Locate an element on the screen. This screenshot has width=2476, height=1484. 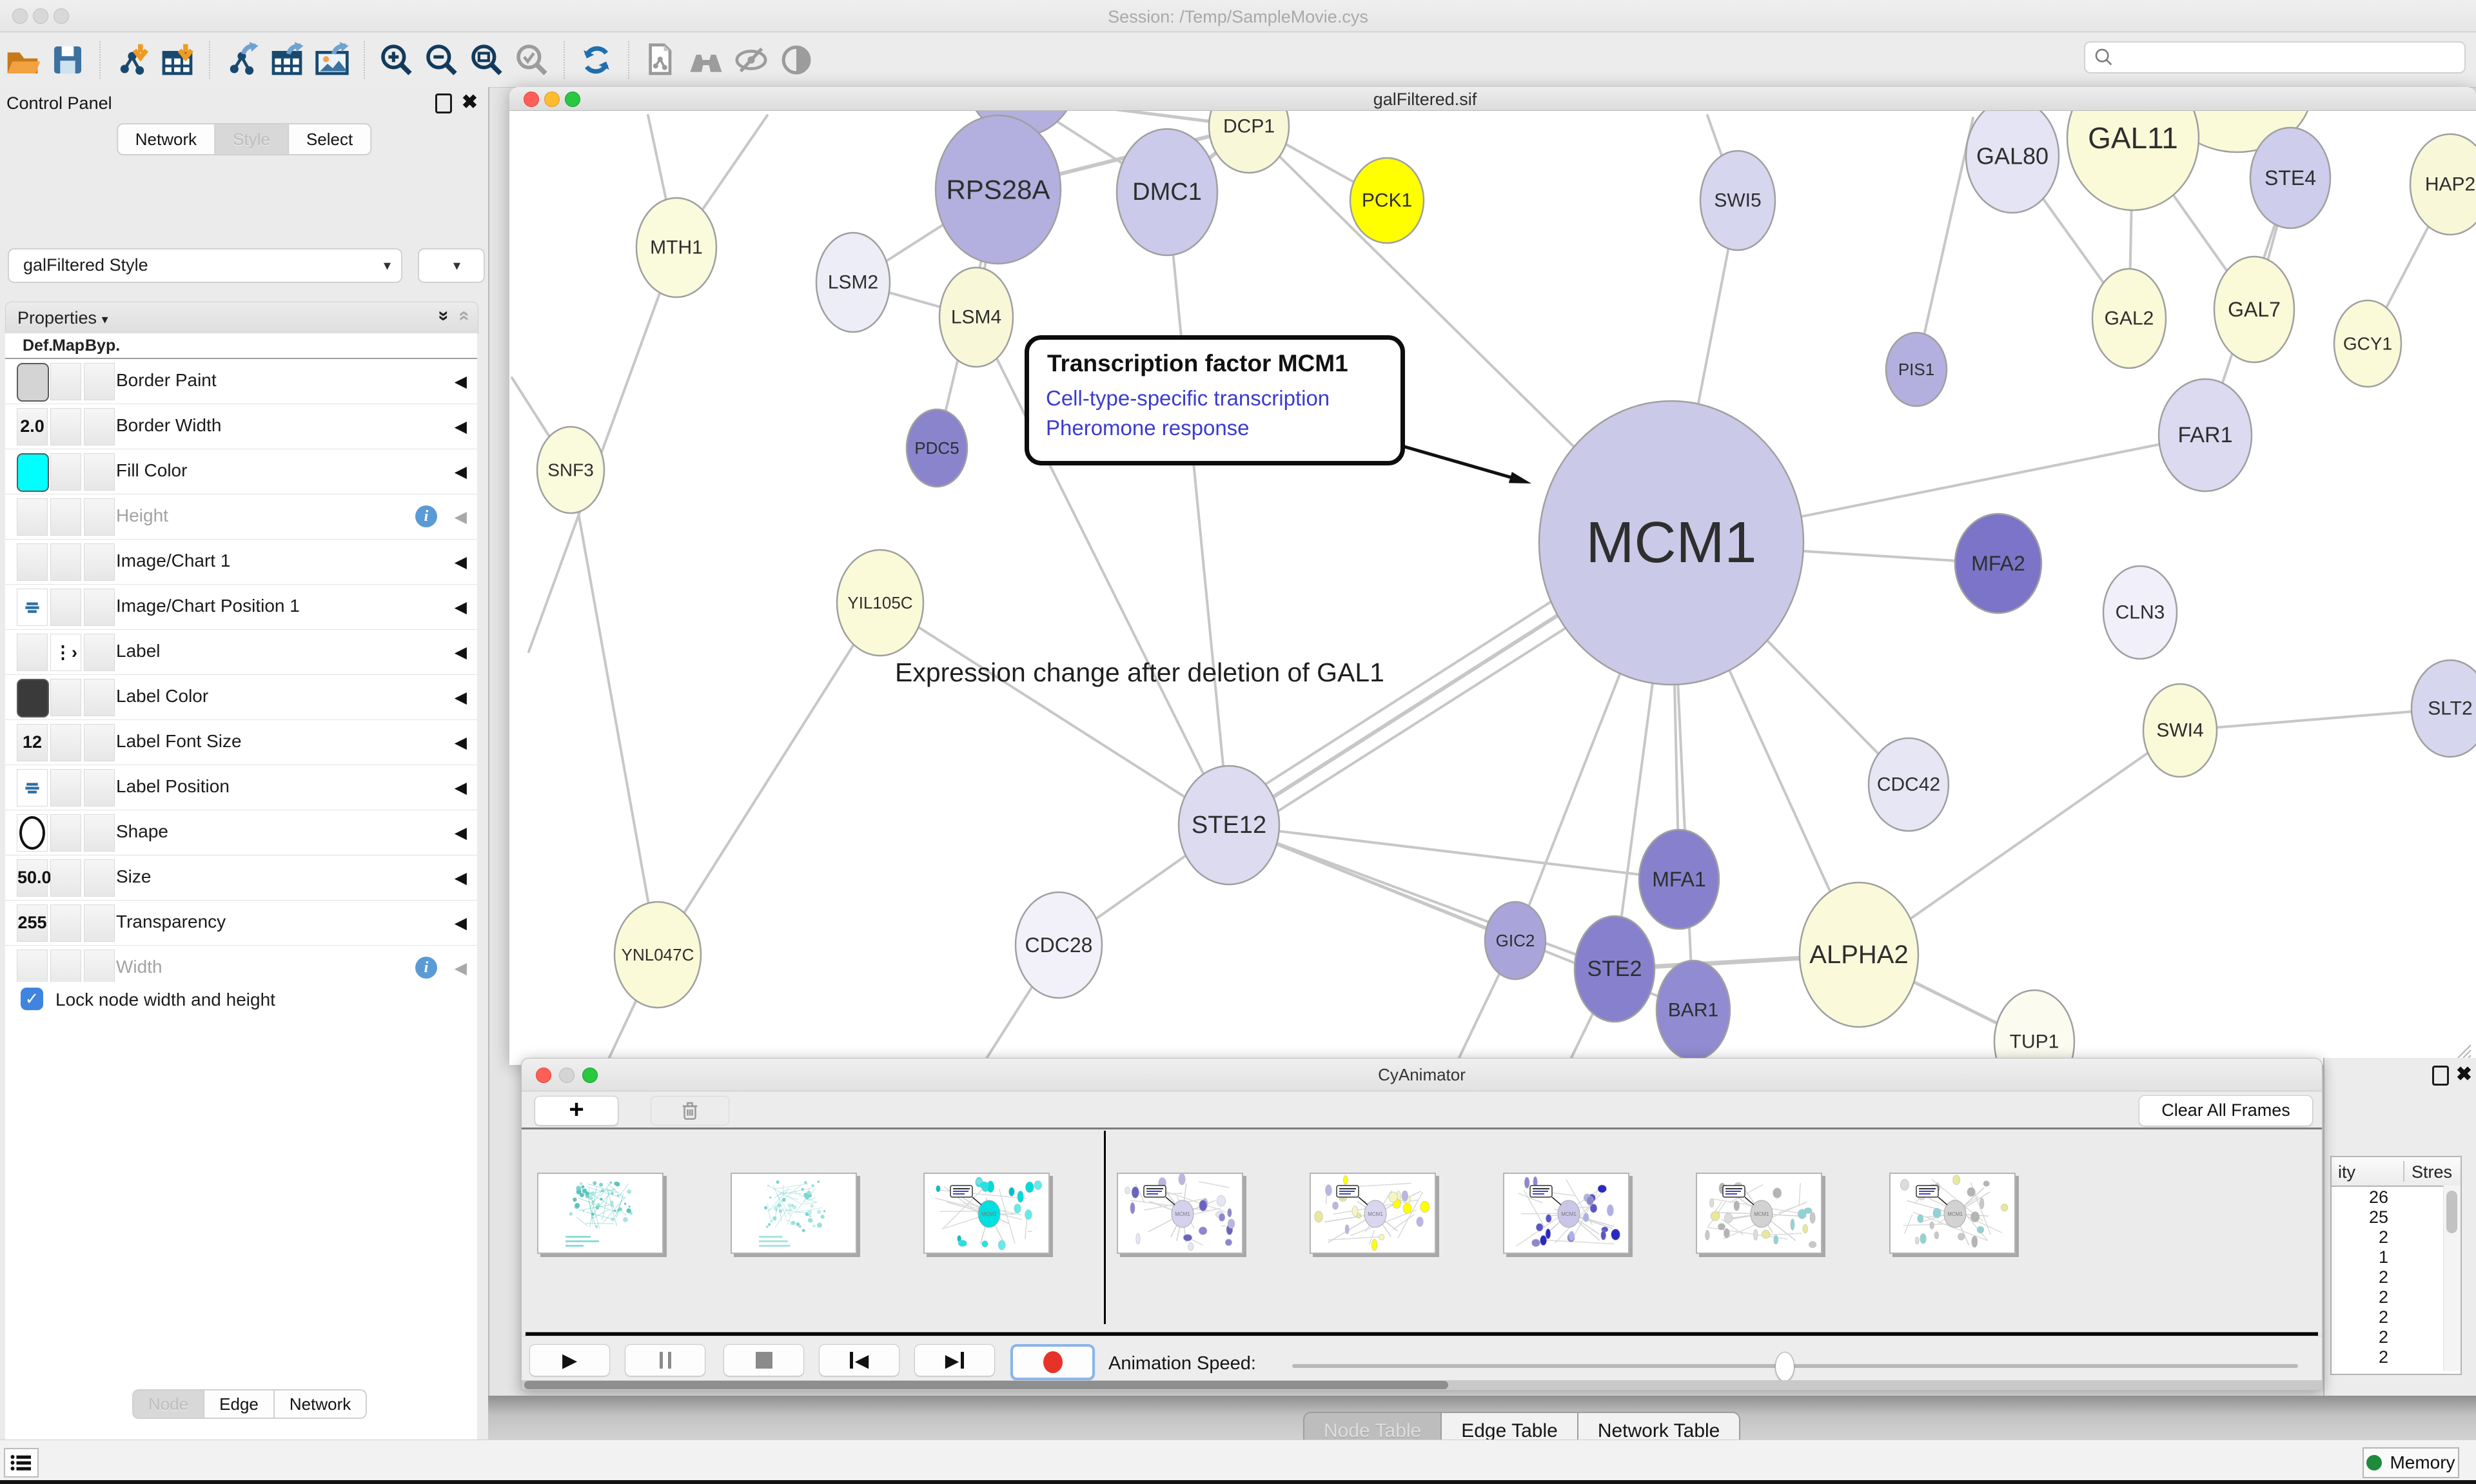
table-row: 26 is located at coordinates (2378, 1197).